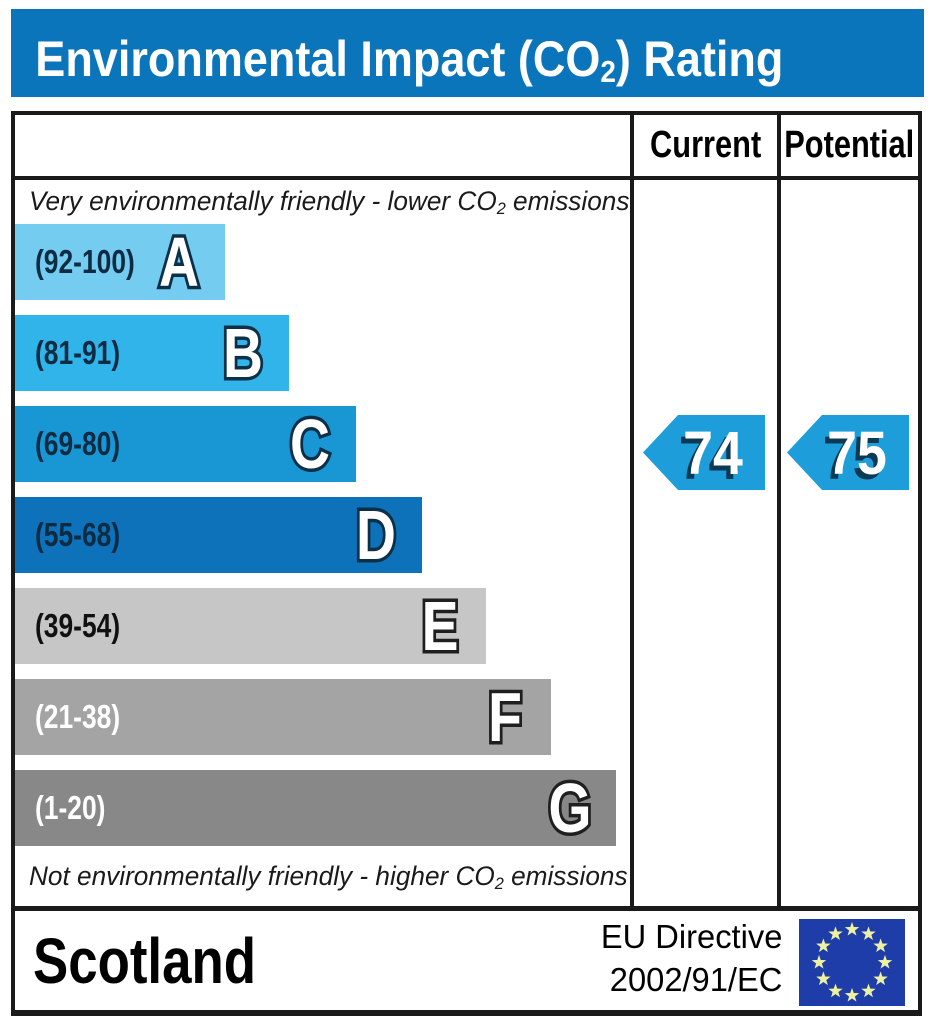  What do you see at coordinates (262, 876) in the screenshot?
I see `note-not-friendly-text: Not environmentally friendly - higher CO` at bounding box center [262, 876].